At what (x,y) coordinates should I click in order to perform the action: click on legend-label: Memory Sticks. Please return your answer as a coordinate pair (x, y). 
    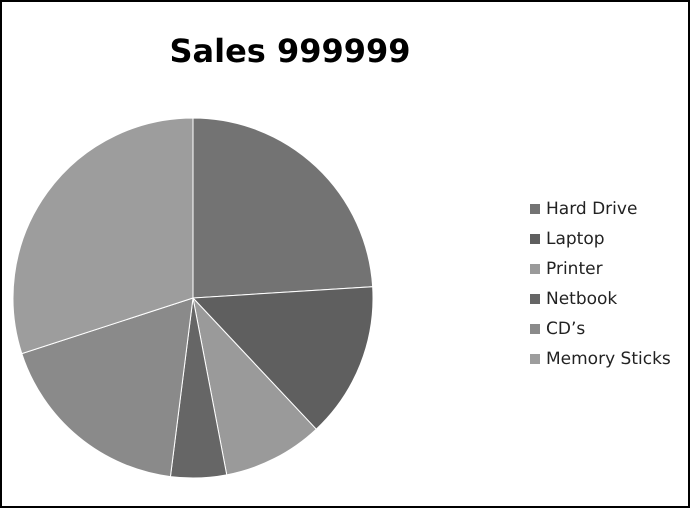
    Looking at the image, I should click on (608, 359).